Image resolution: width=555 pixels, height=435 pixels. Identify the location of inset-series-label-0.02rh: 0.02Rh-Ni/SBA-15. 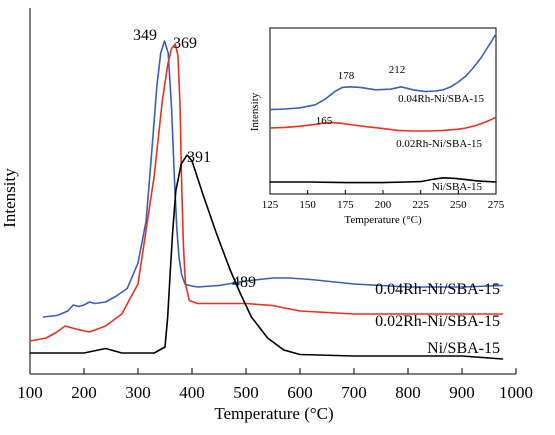
(439, 144).